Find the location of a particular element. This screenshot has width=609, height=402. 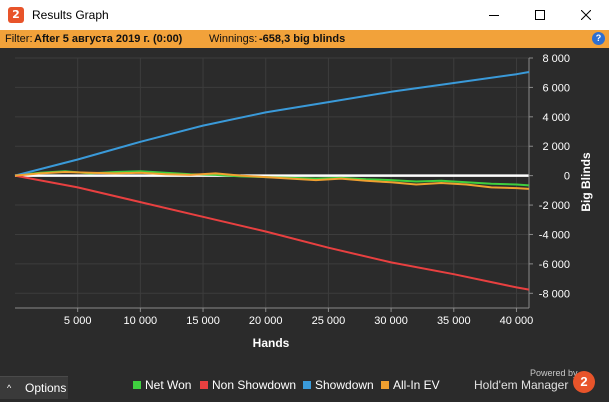

winnings-label: Winnings: is located at coordinates (233, 39).